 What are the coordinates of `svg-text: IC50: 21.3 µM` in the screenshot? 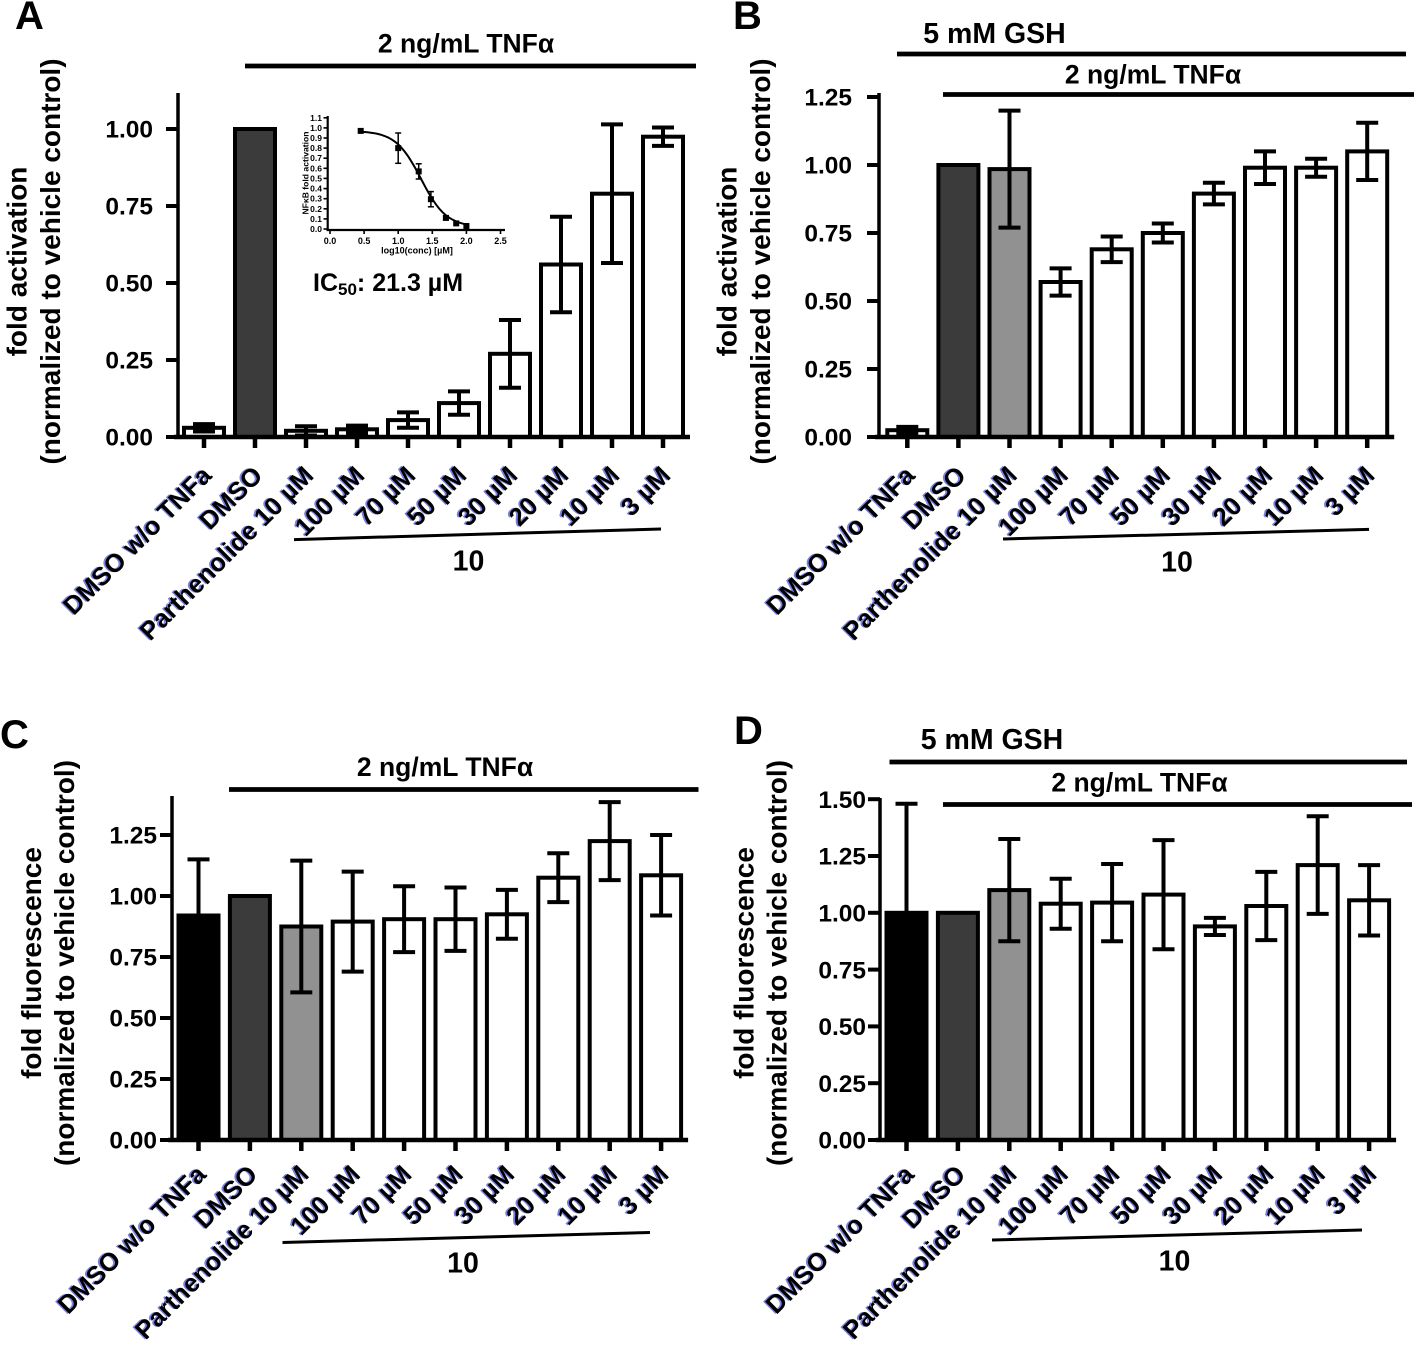 It's located at (388, 284).